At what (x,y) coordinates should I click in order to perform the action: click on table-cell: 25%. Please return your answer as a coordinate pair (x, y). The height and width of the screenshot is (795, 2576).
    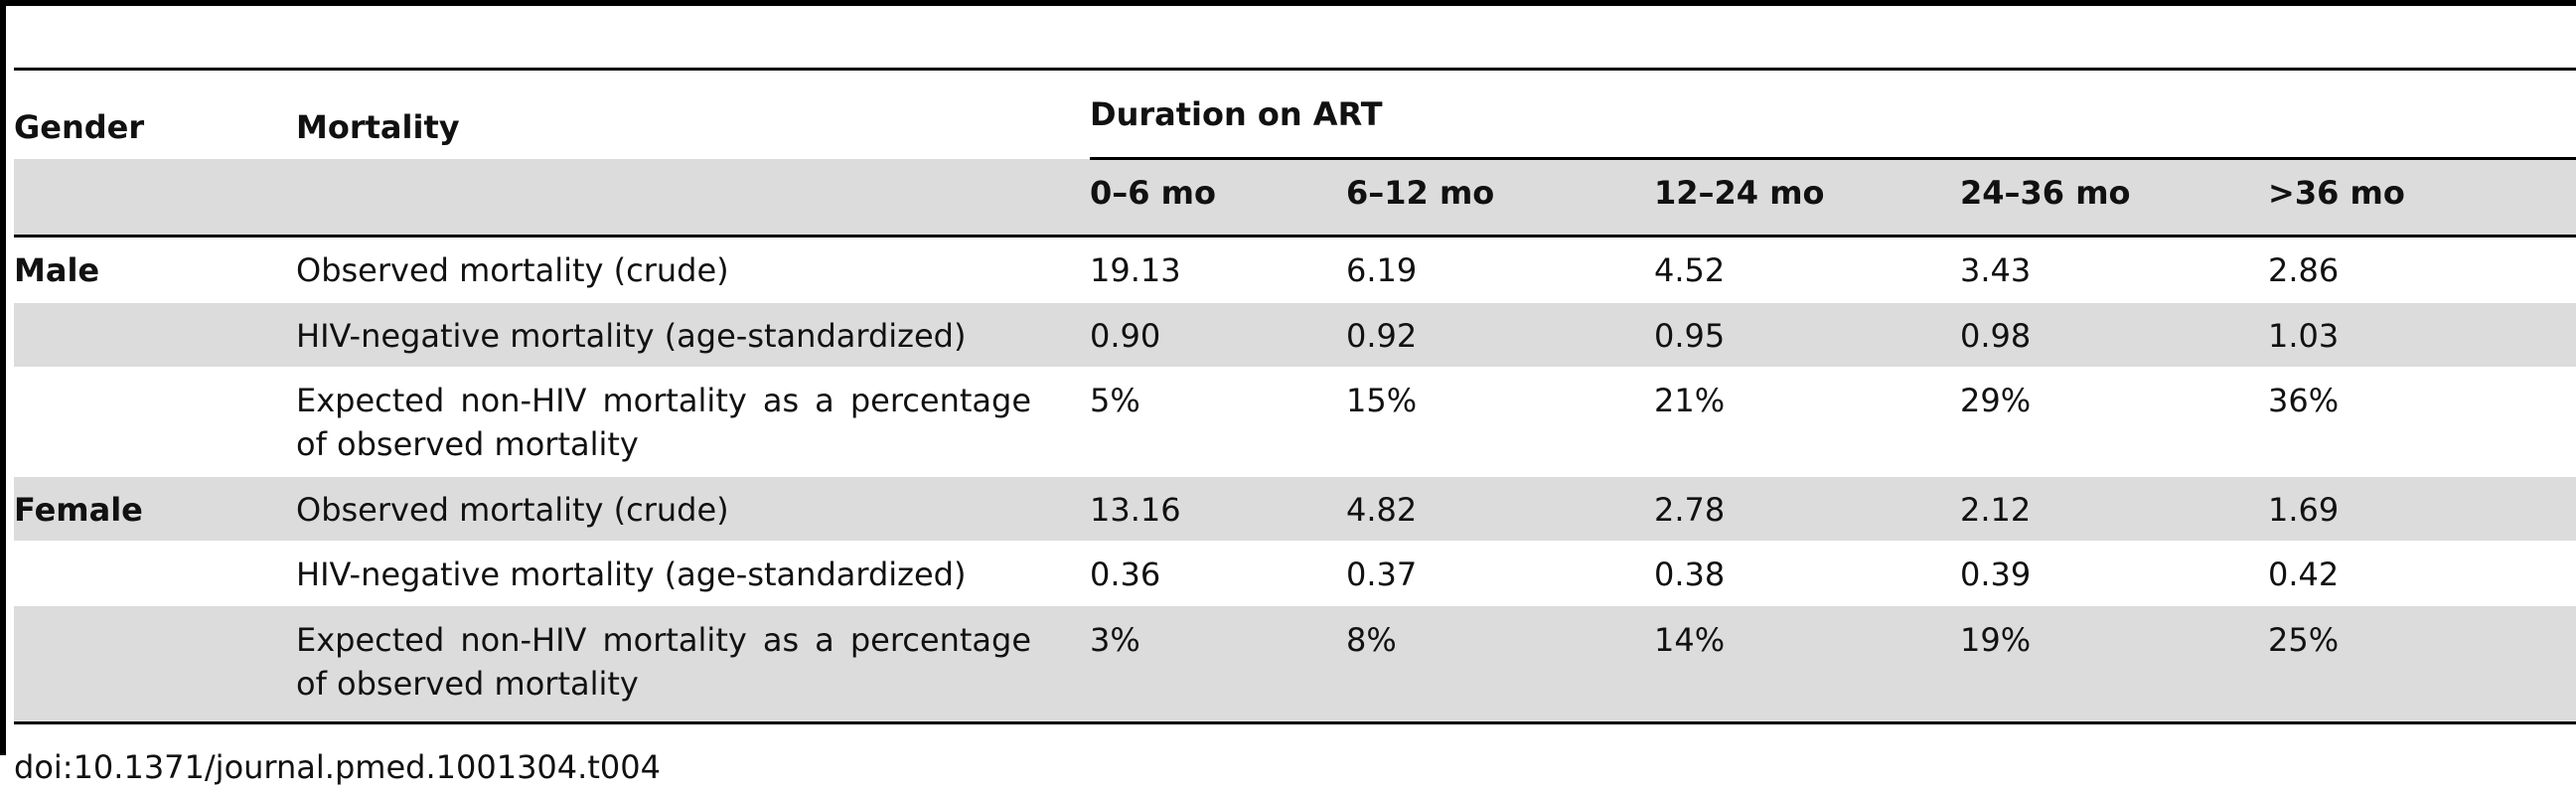
    Looking at the image, I should click on (2304, 640).